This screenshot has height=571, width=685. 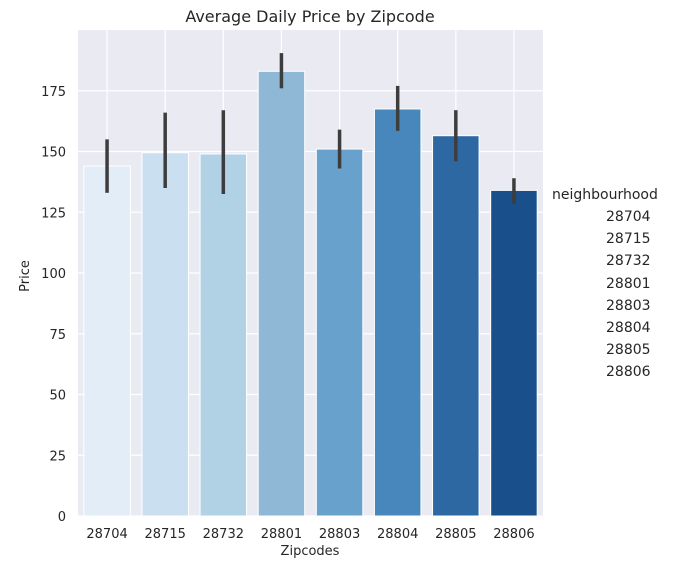 What do you see at coordinates (397, 534) in the screenshot?
I see `x-tick-label: 28804` at bounding box center [397, 534].